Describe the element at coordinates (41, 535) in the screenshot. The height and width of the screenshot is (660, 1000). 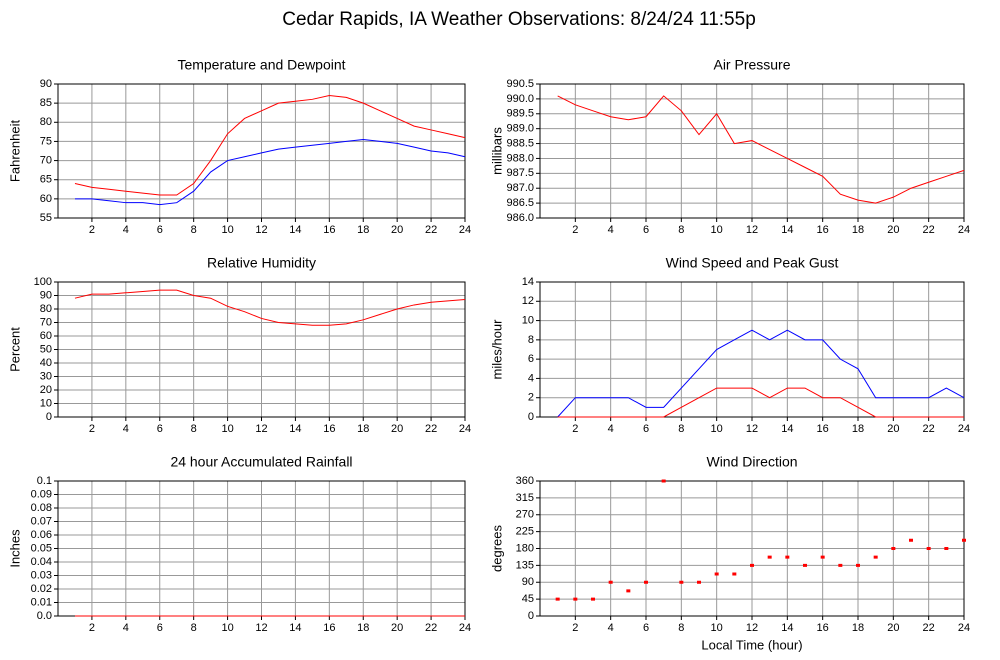
I see `y-tick-label: 0.06` at that location.